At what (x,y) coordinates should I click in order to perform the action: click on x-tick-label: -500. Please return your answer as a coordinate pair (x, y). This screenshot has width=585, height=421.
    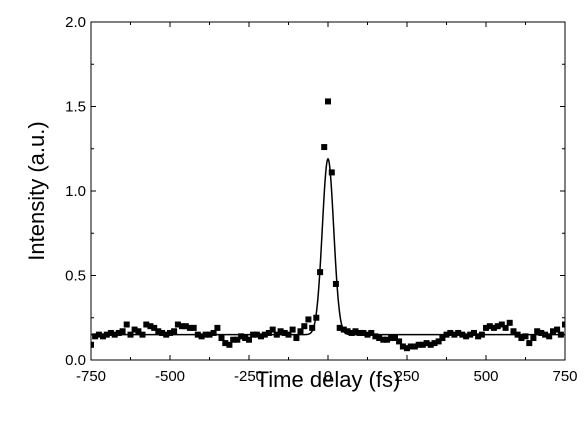
    Looking at the image, I should click on (170, 376).